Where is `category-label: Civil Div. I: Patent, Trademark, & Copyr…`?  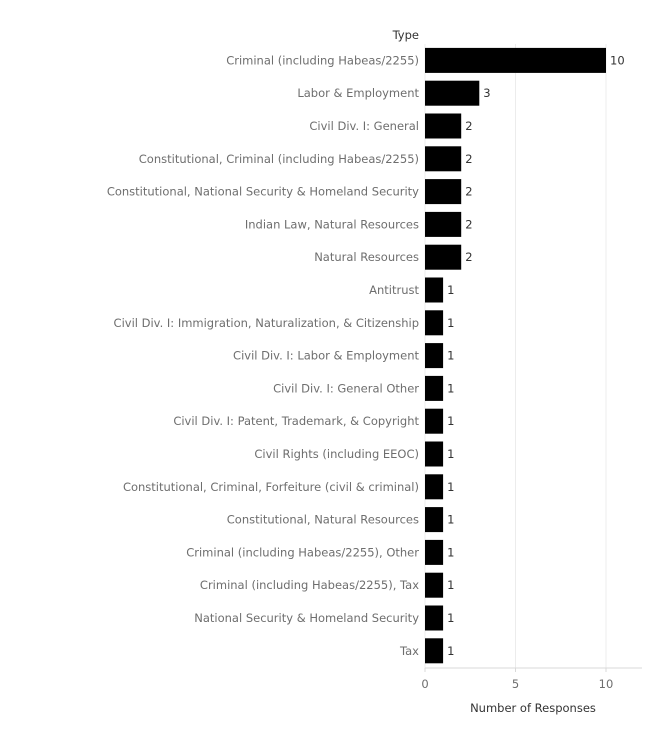
category-label: Civil Div. I: Patent, Trademark, & Copyr… is located at coordinates (296, 421).